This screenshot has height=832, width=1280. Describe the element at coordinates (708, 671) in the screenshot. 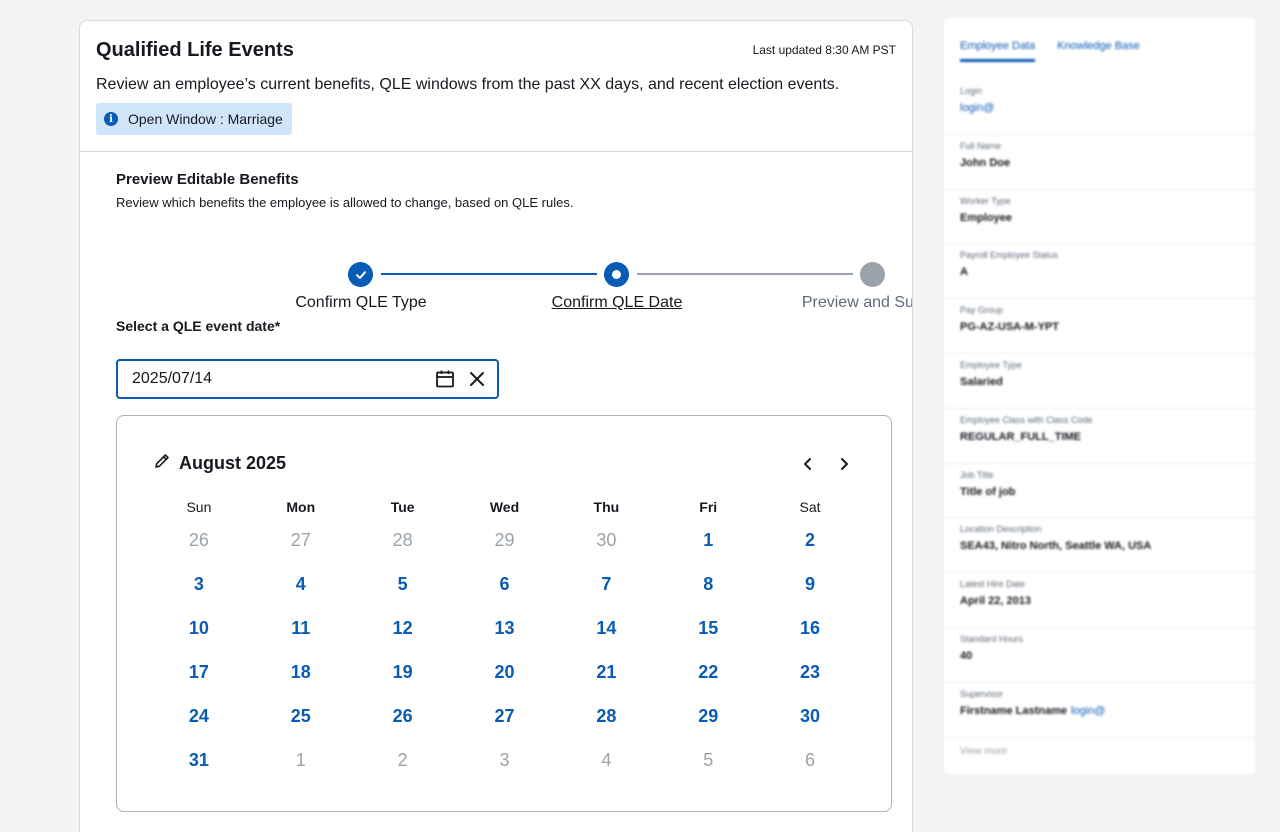

I see `calendar-day: 22` at that location.